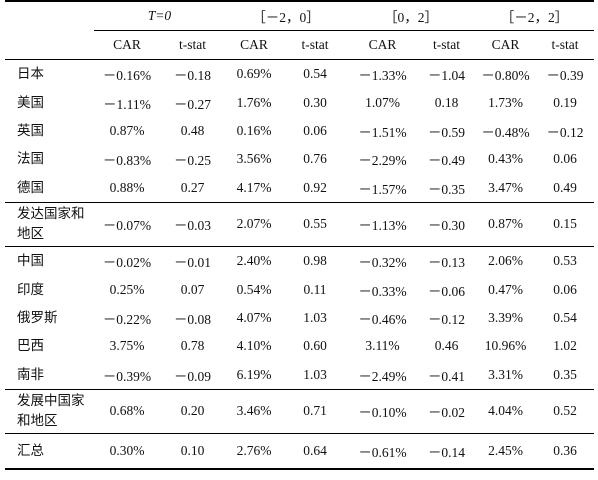 This screenshot has height=480, width=598. Describe the element at coordinates (505, 451) in the screenshot. I see `data-cell: 2.45%` at that location.